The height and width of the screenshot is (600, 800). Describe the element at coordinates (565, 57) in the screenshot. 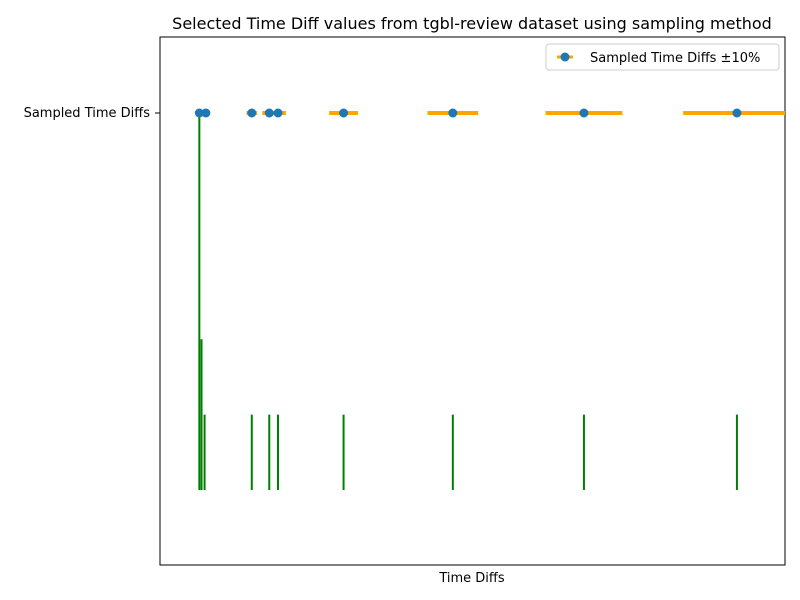

I see `legend-marker-swatch` at that location.